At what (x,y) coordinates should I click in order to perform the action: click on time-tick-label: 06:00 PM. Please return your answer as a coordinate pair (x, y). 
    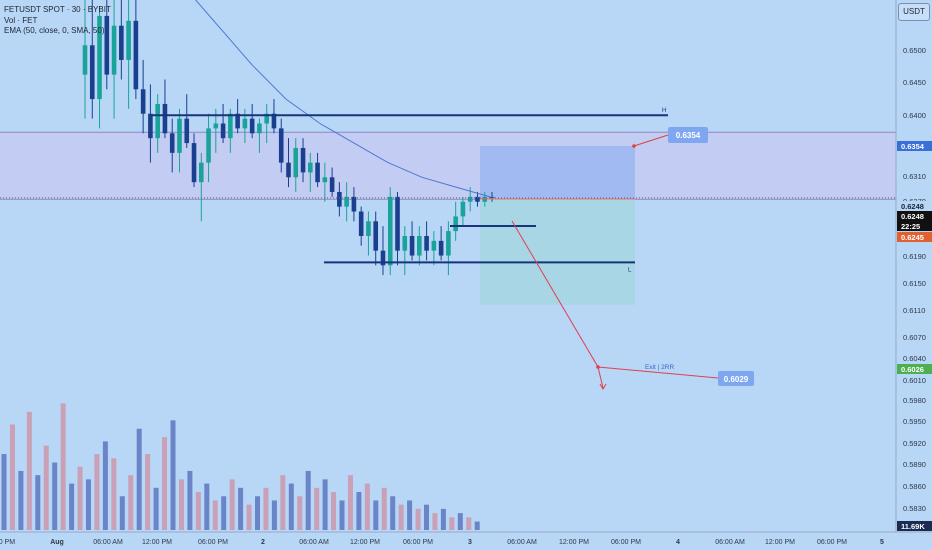
    Looking at the image, I should click on (418, 542).